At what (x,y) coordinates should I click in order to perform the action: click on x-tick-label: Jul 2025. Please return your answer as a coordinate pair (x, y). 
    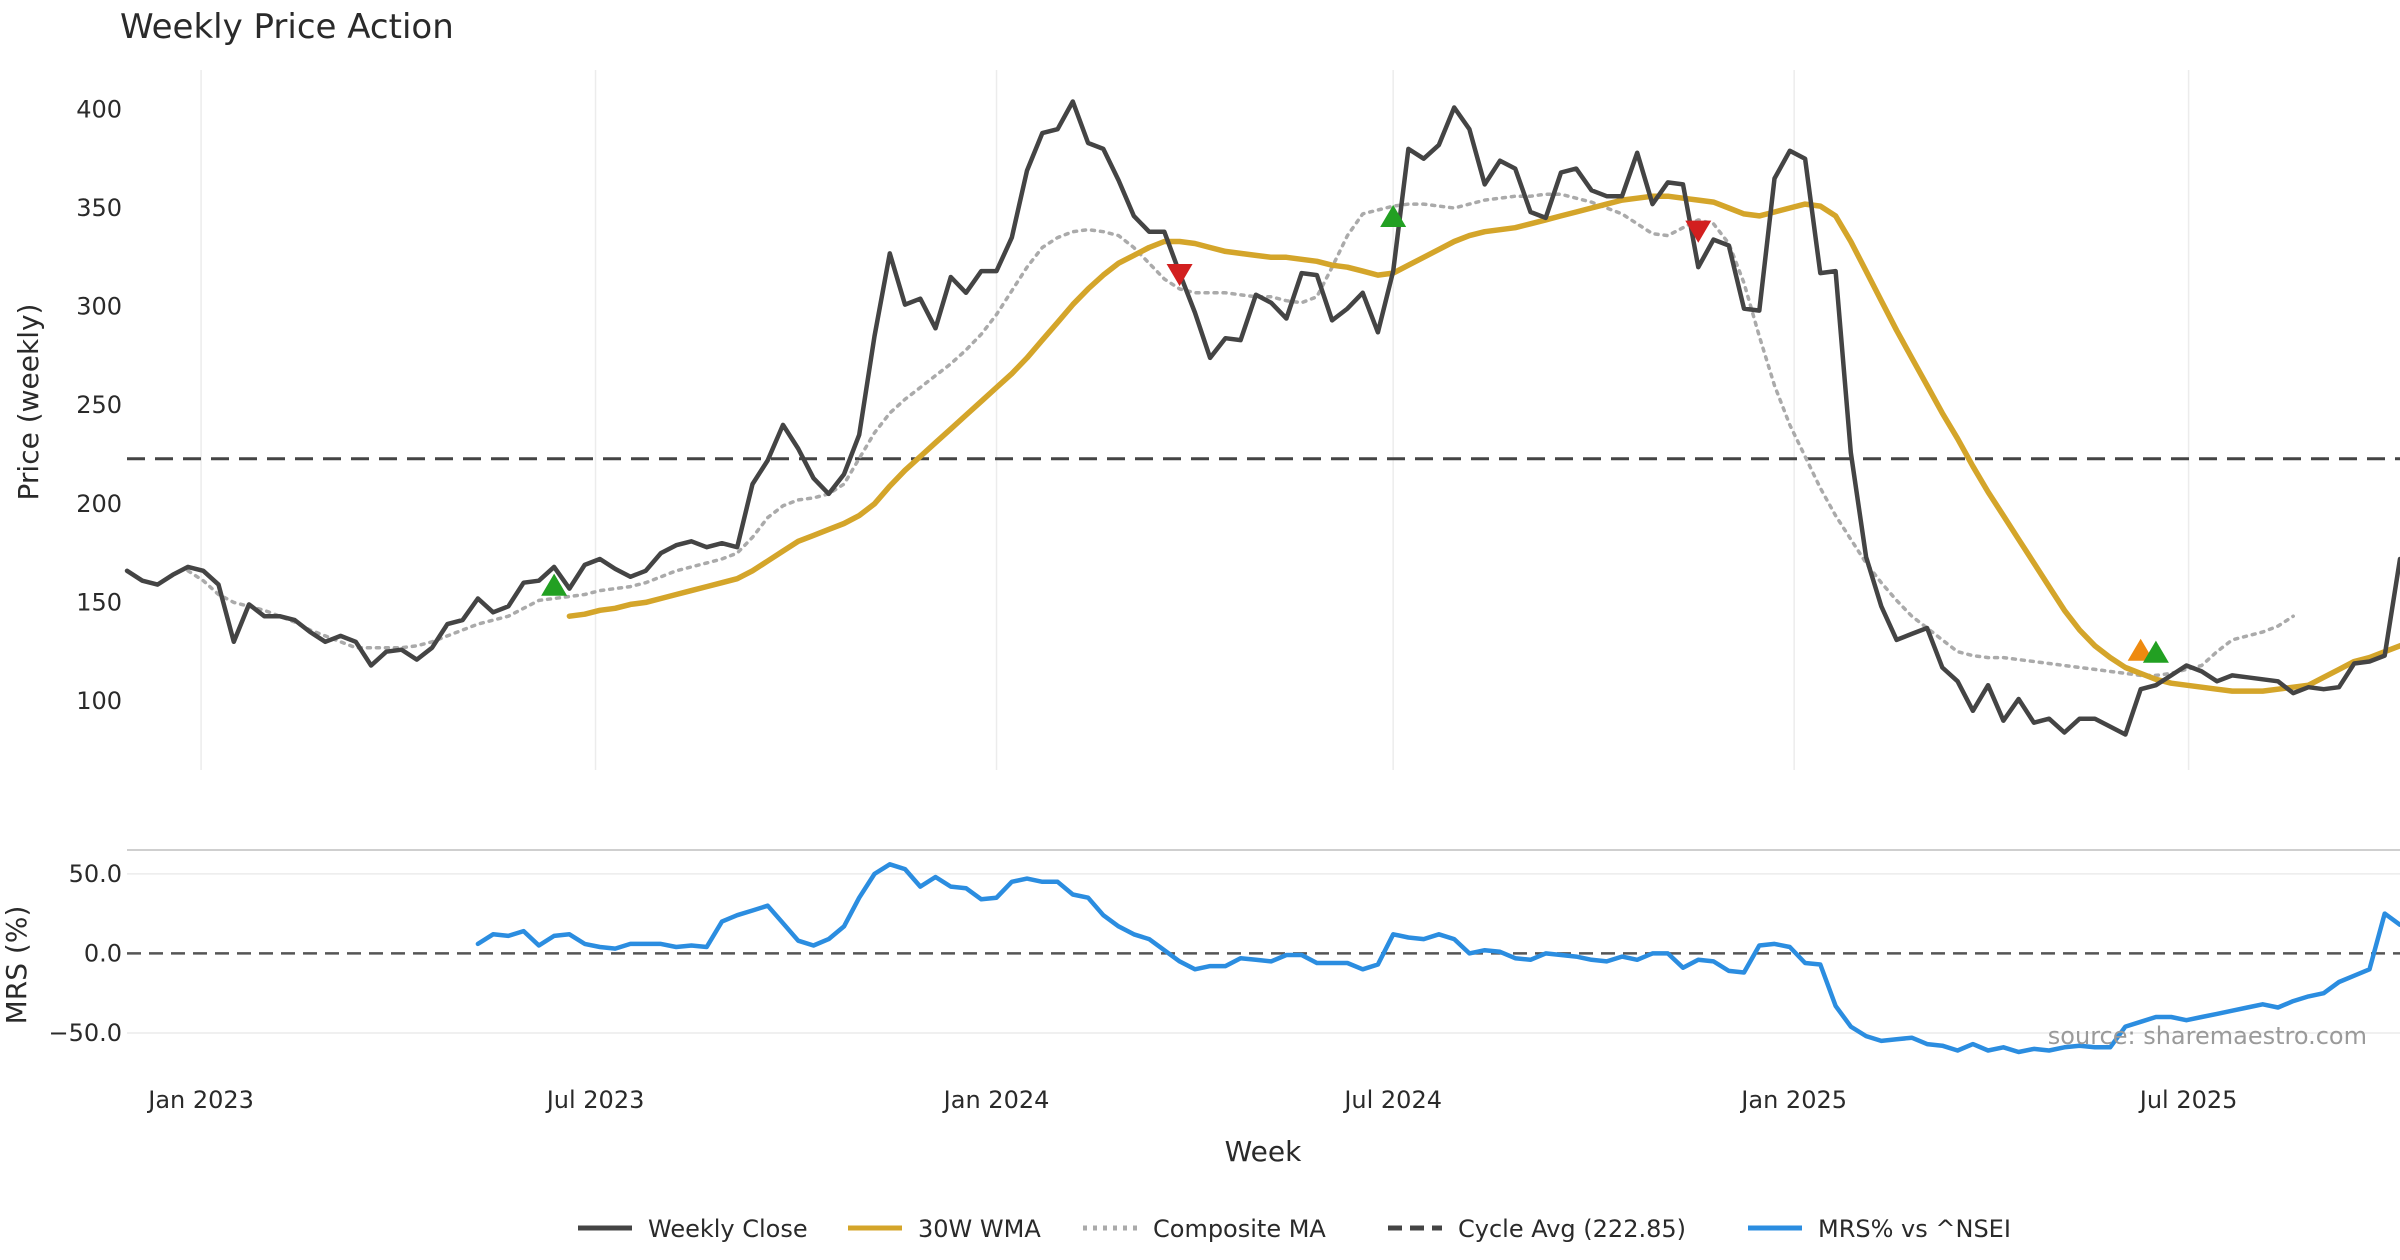
    Looking at the image, I should click on (2188, 1100).